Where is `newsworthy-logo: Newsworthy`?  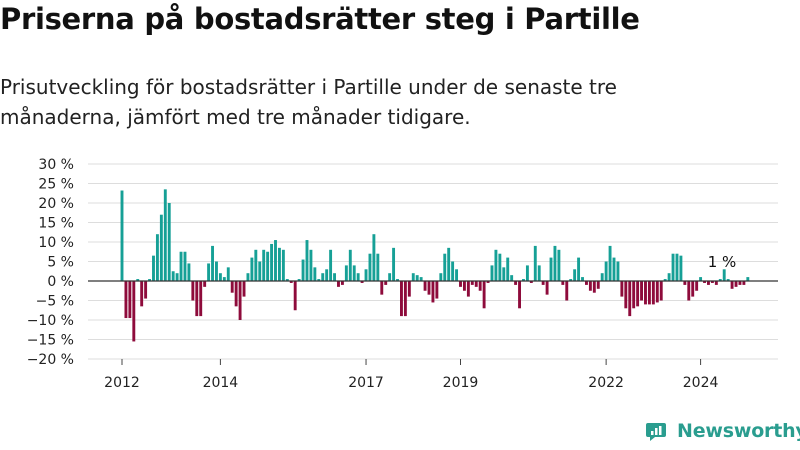 newsworthy-logo: Newsworthy is located at coordinates (723, 431).